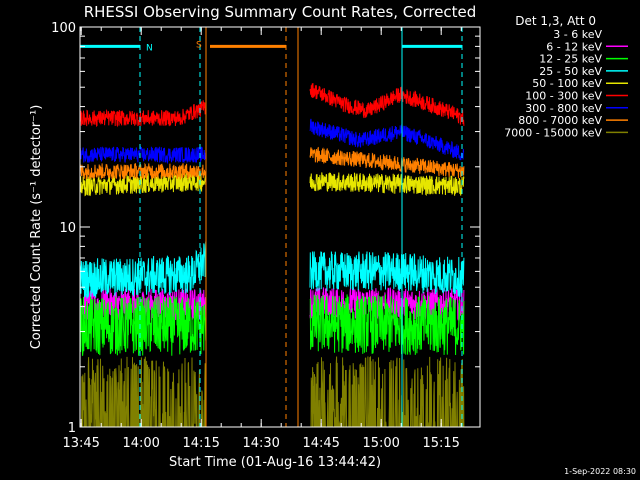 This screenshot has height=480, width=640. I want to click on marker-label-0: N, so click(149, 48).